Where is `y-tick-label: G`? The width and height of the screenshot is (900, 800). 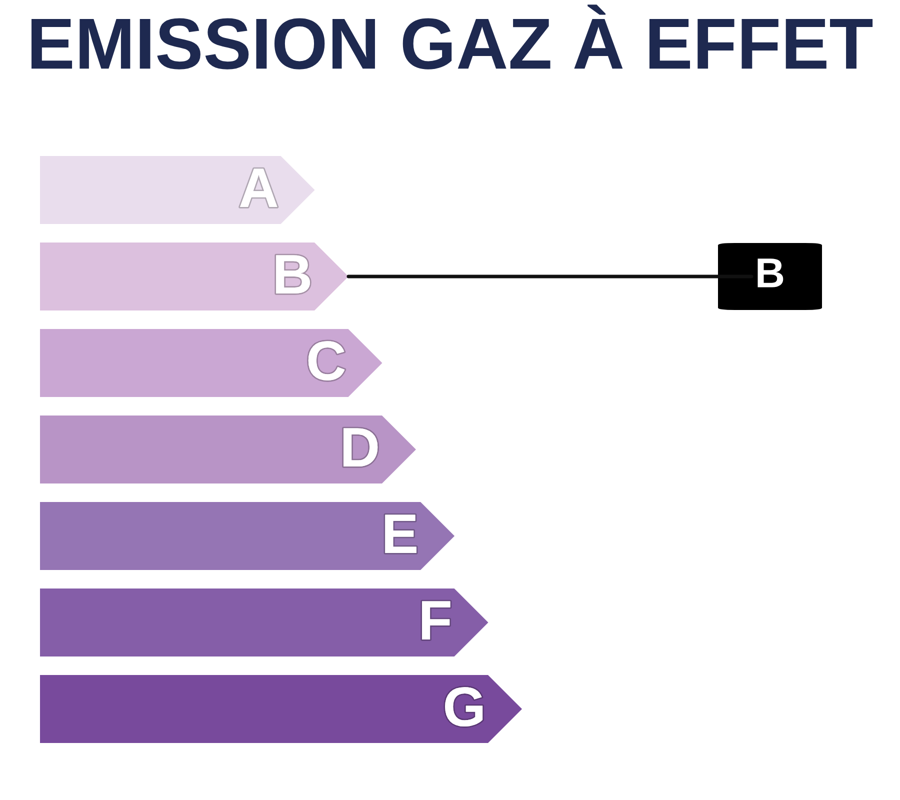 y-tick-label: G is located at coordinates (464, 707).